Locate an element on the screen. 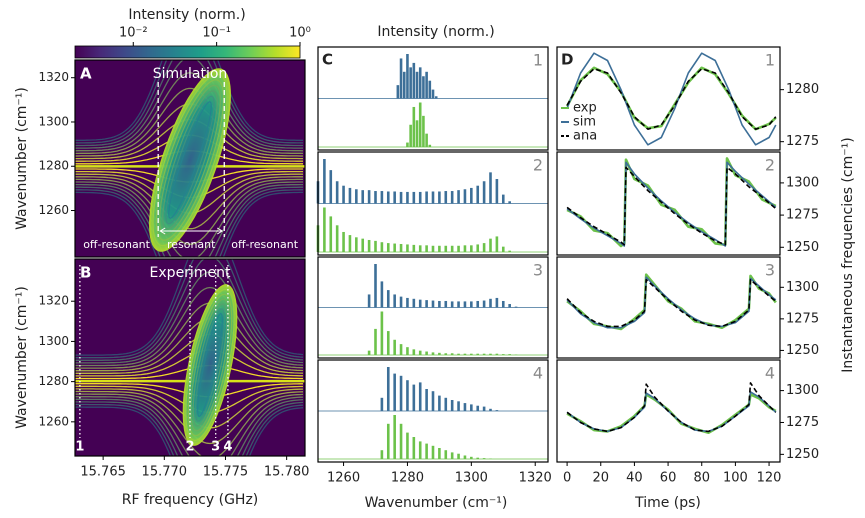 The height and width of the screenshot is (518, 865). region-label: off-resonant is located at coordinates (116, 244).